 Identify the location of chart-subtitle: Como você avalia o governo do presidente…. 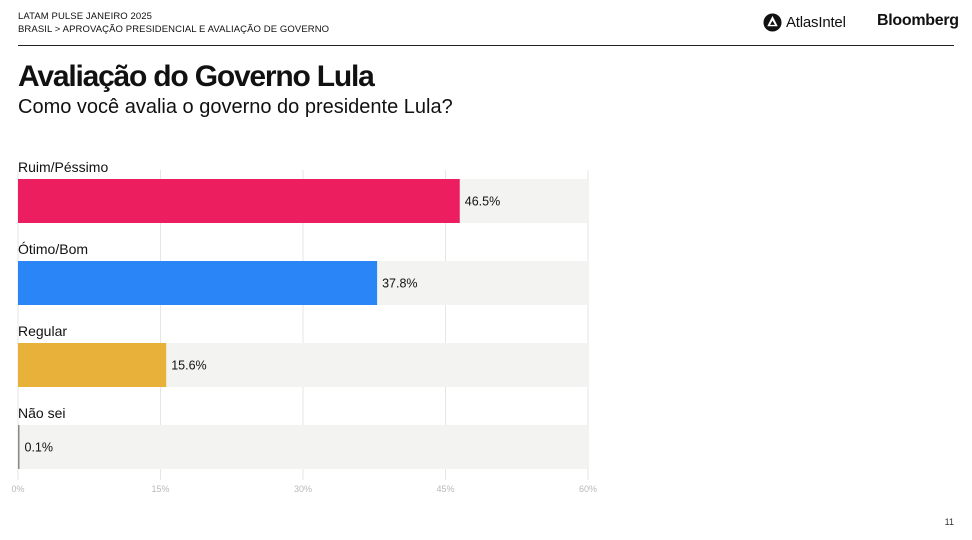
(235, 107).